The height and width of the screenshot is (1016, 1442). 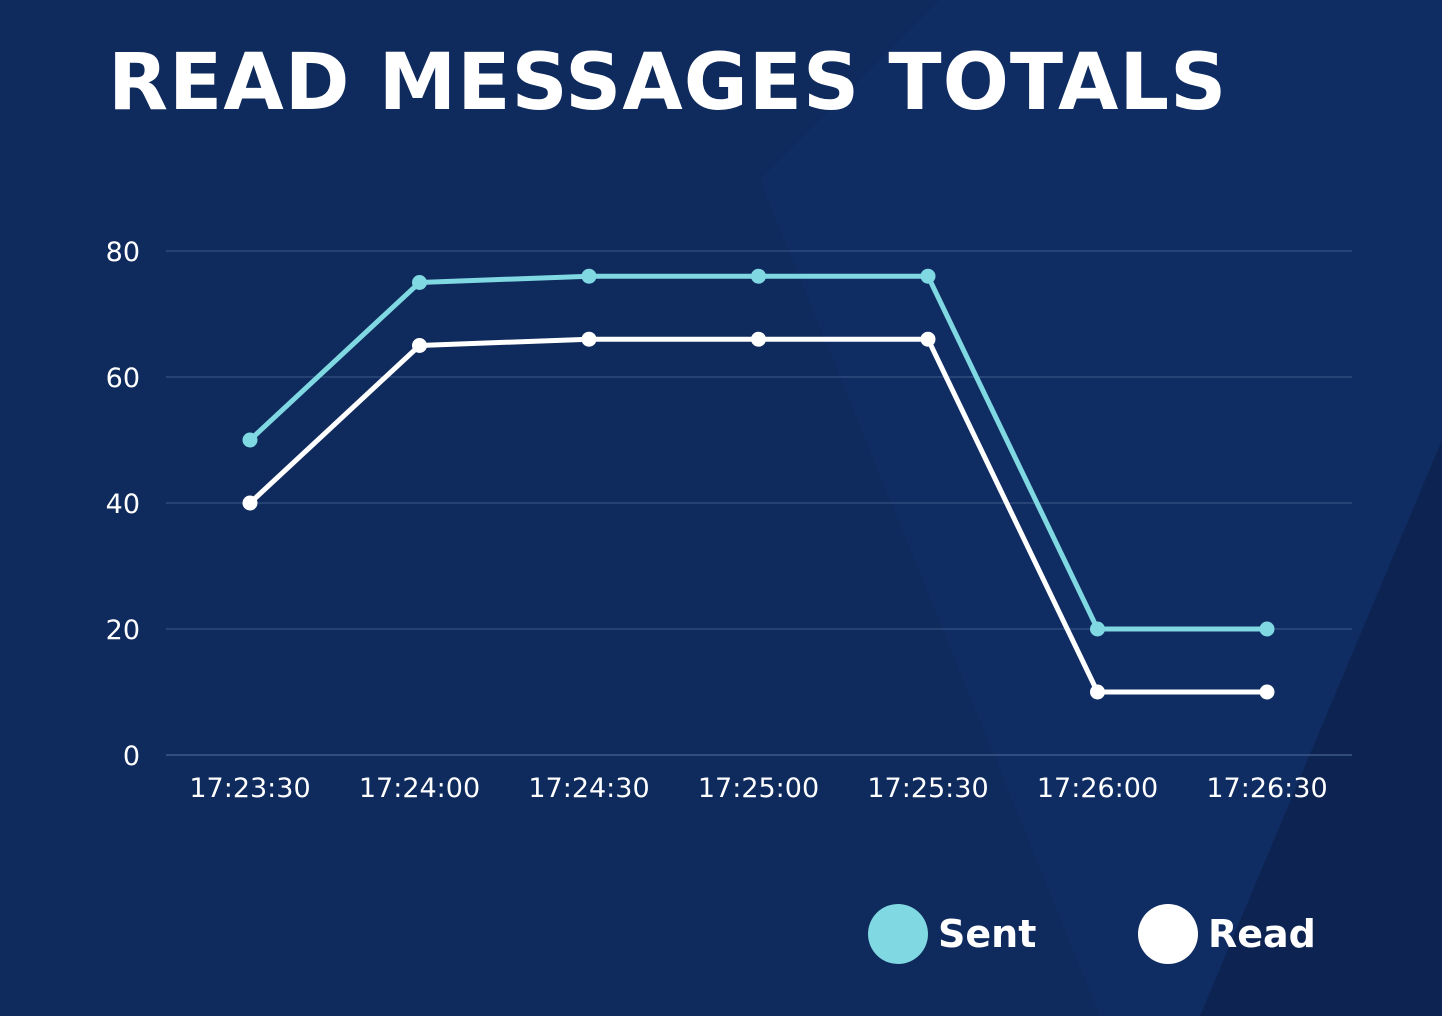 I want to click on x-tick-label: 17:26:30, so click(x=1266, y=788).